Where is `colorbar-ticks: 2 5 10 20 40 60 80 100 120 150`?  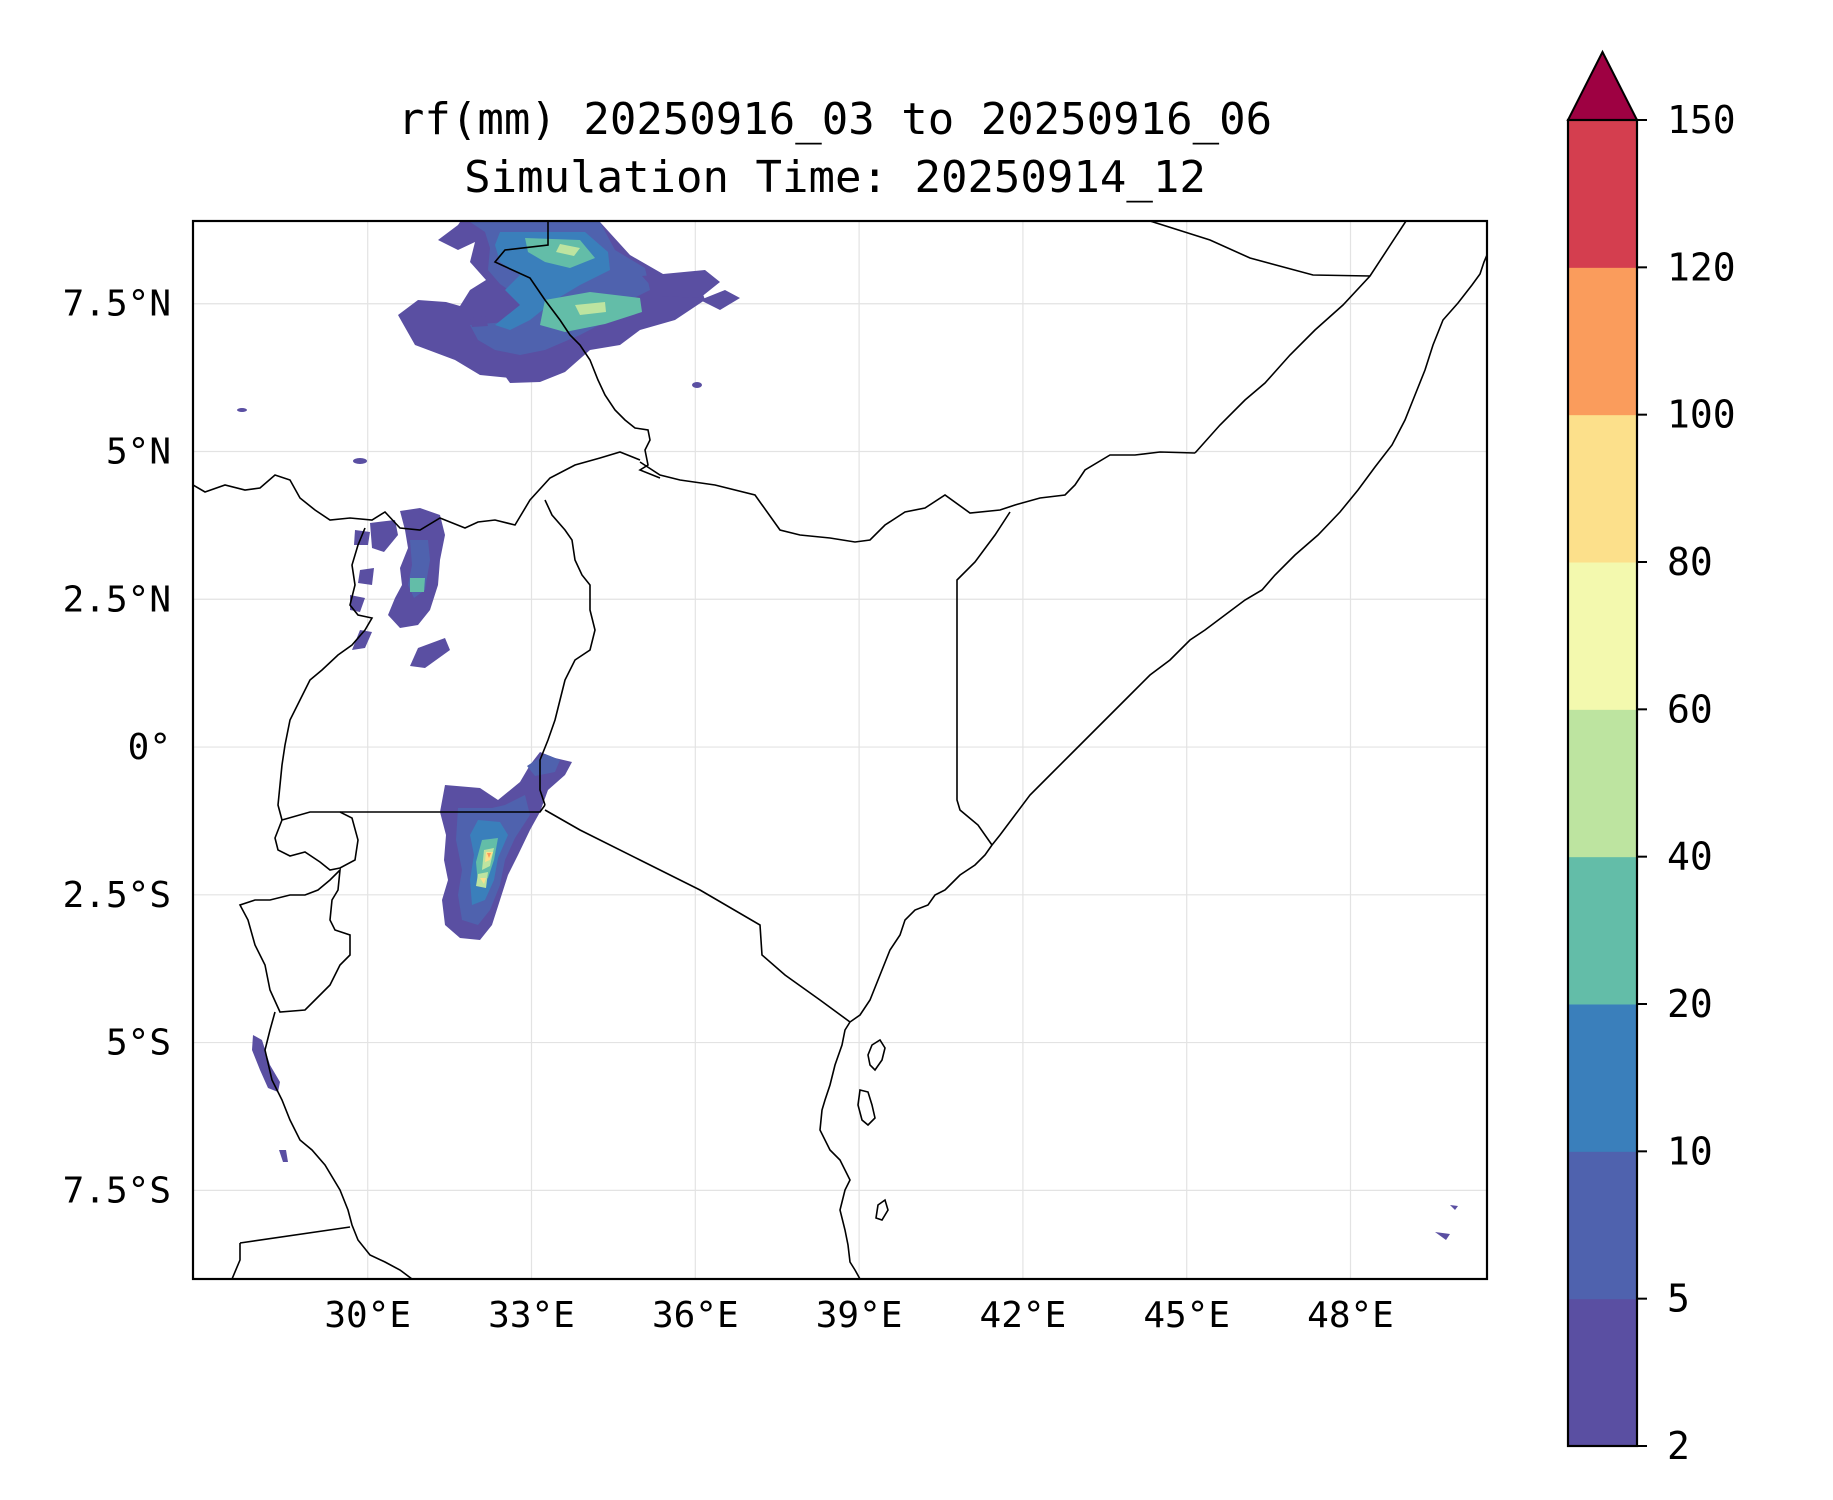 colorbar-ticks: 2 5 10 20 40 60 80 100 120 150 is located at coordinates (1686, 783).